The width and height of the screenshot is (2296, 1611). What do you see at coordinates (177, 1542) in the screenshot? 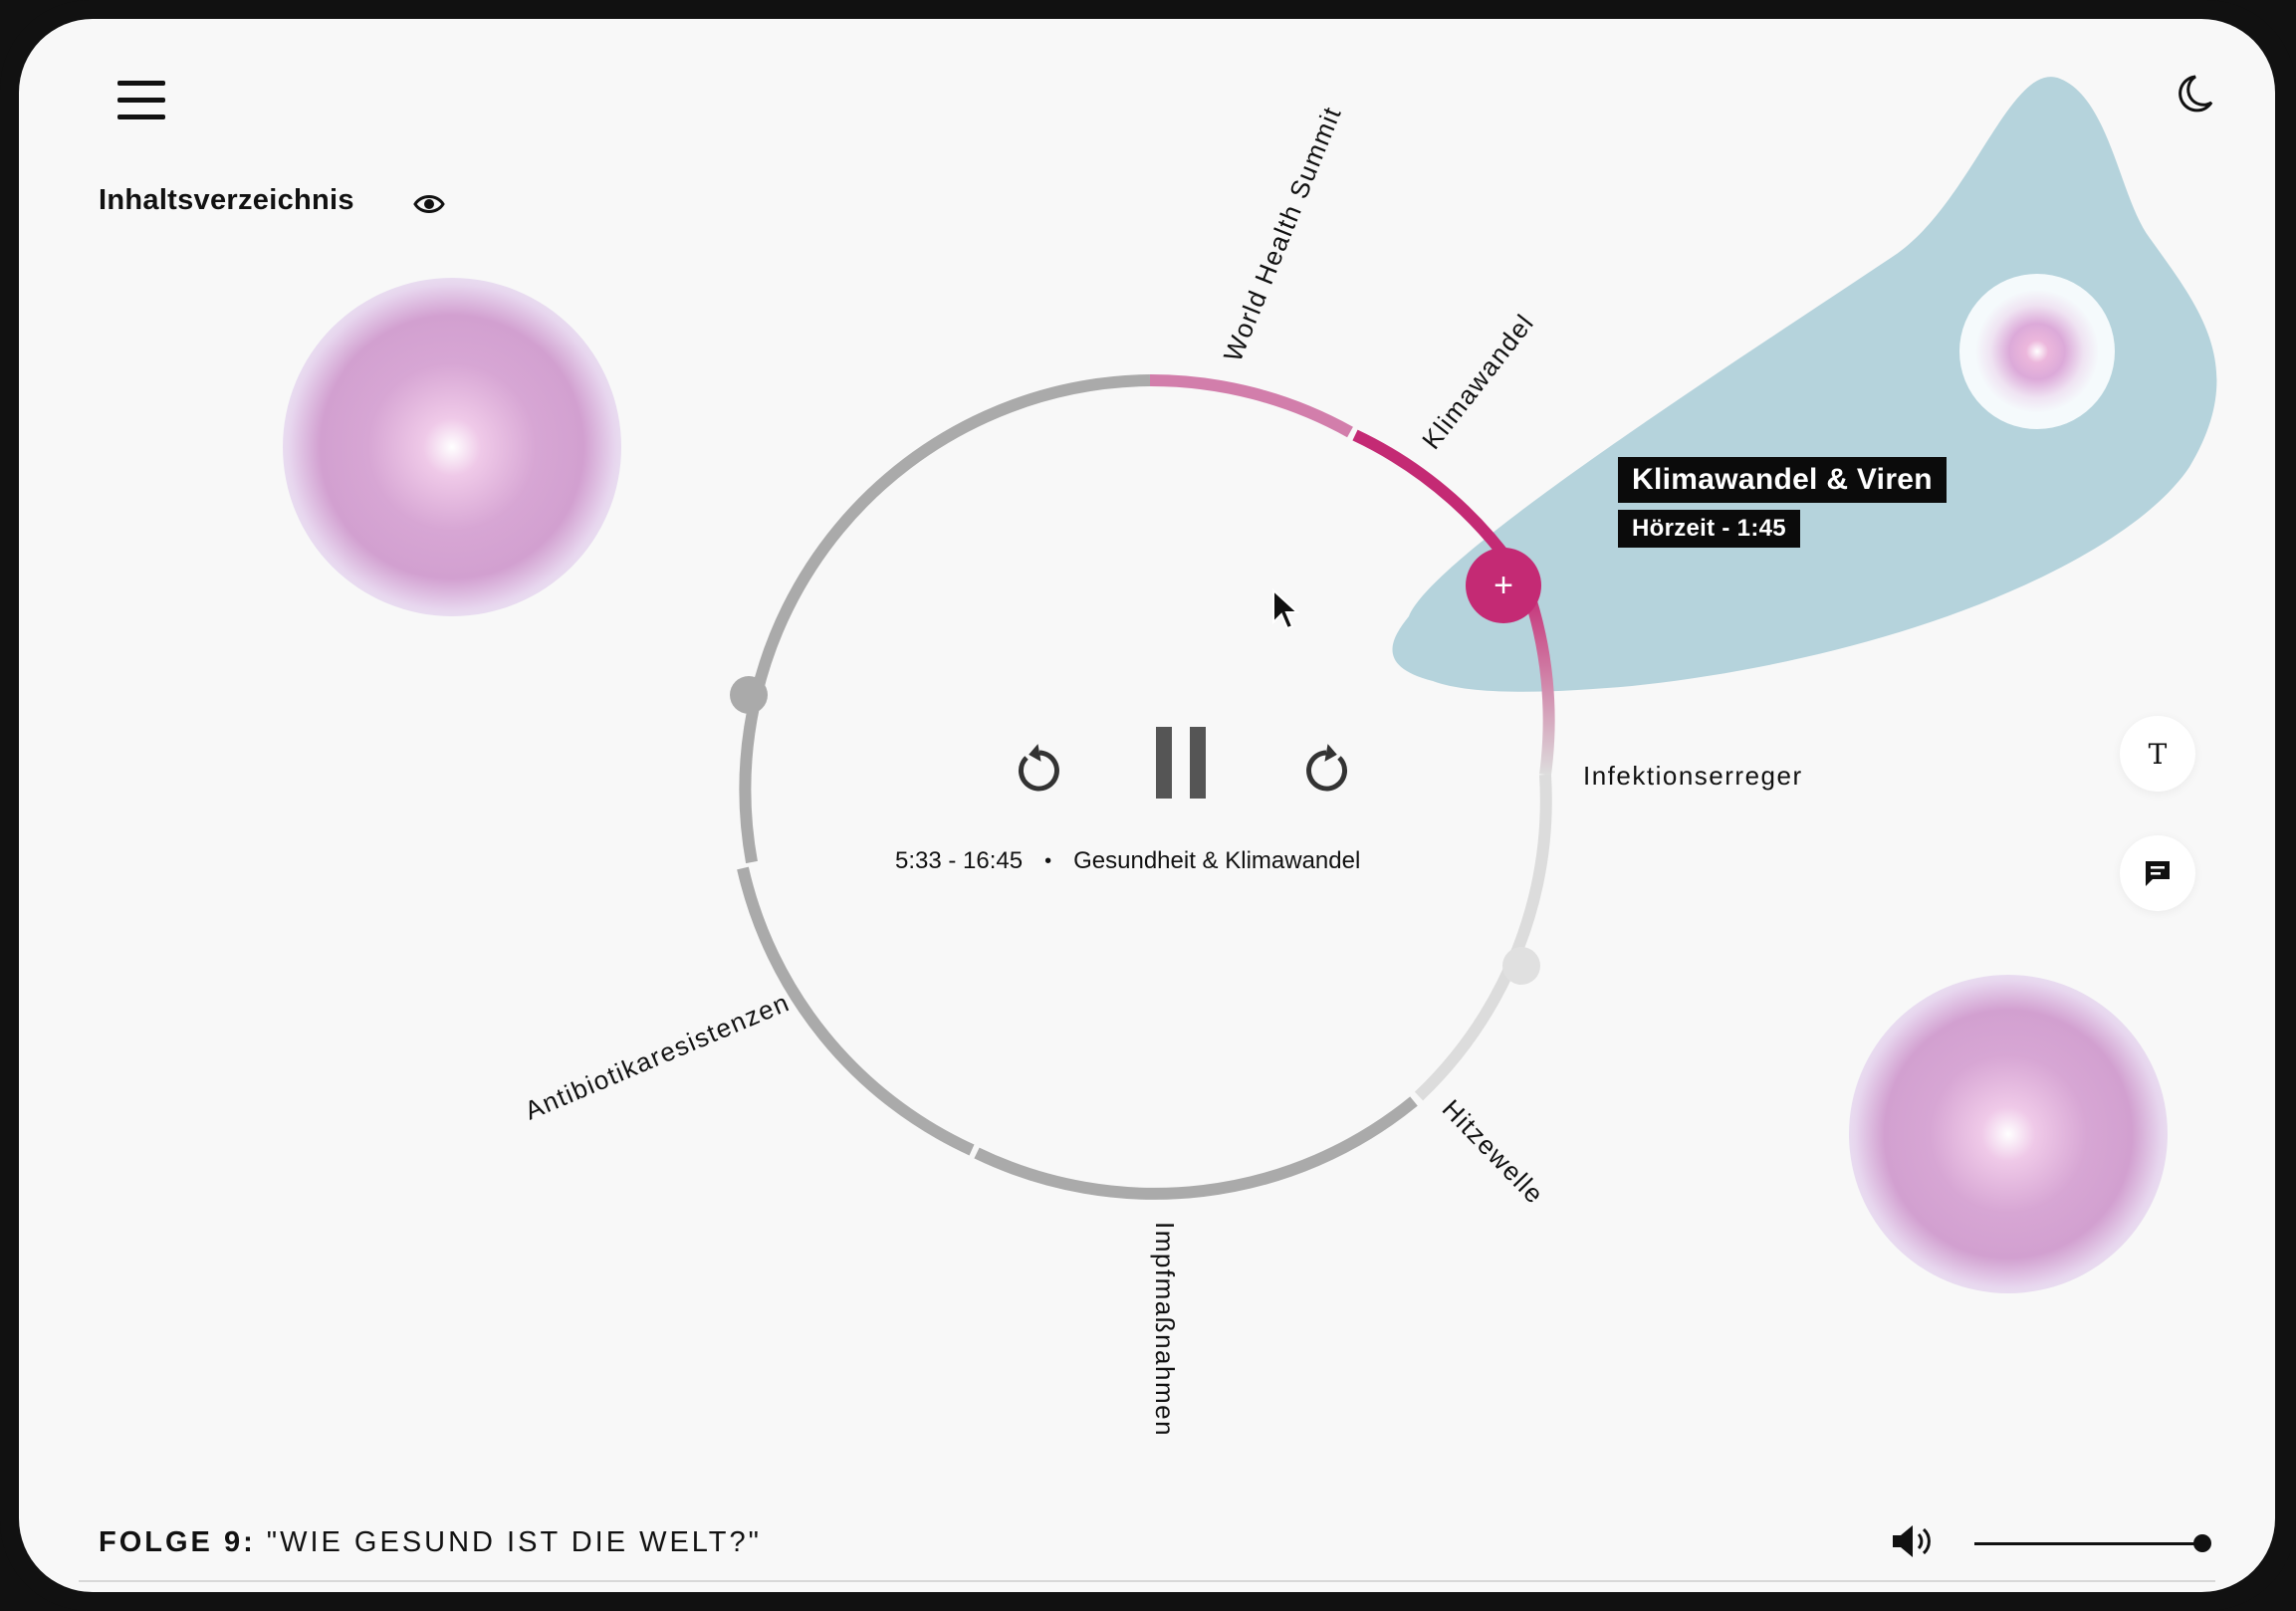
I see `episode-number: FOLGE 9:` at bounding box center [177, 1542].